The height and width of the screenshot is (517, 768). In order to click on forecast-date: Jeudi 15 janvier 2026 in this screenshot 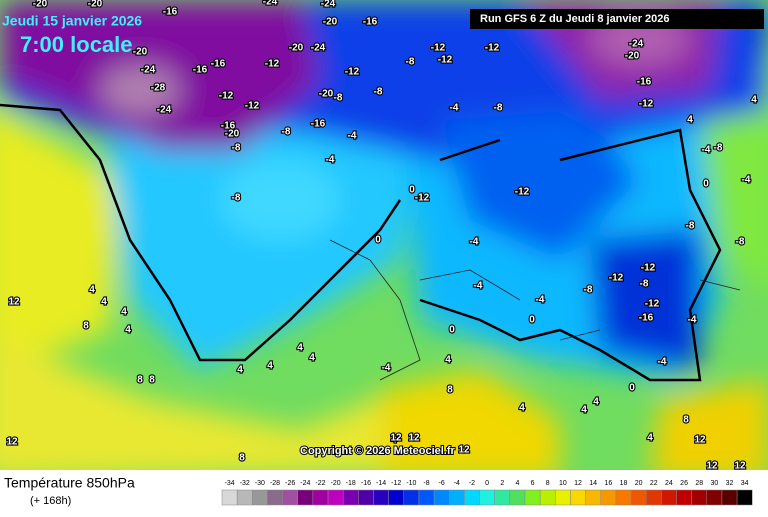, I will do `click(72, 21)`.